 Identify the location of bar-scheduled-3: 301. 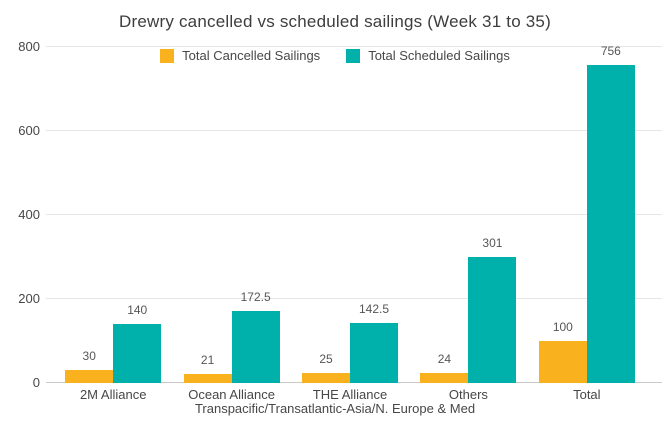
(492, 309).